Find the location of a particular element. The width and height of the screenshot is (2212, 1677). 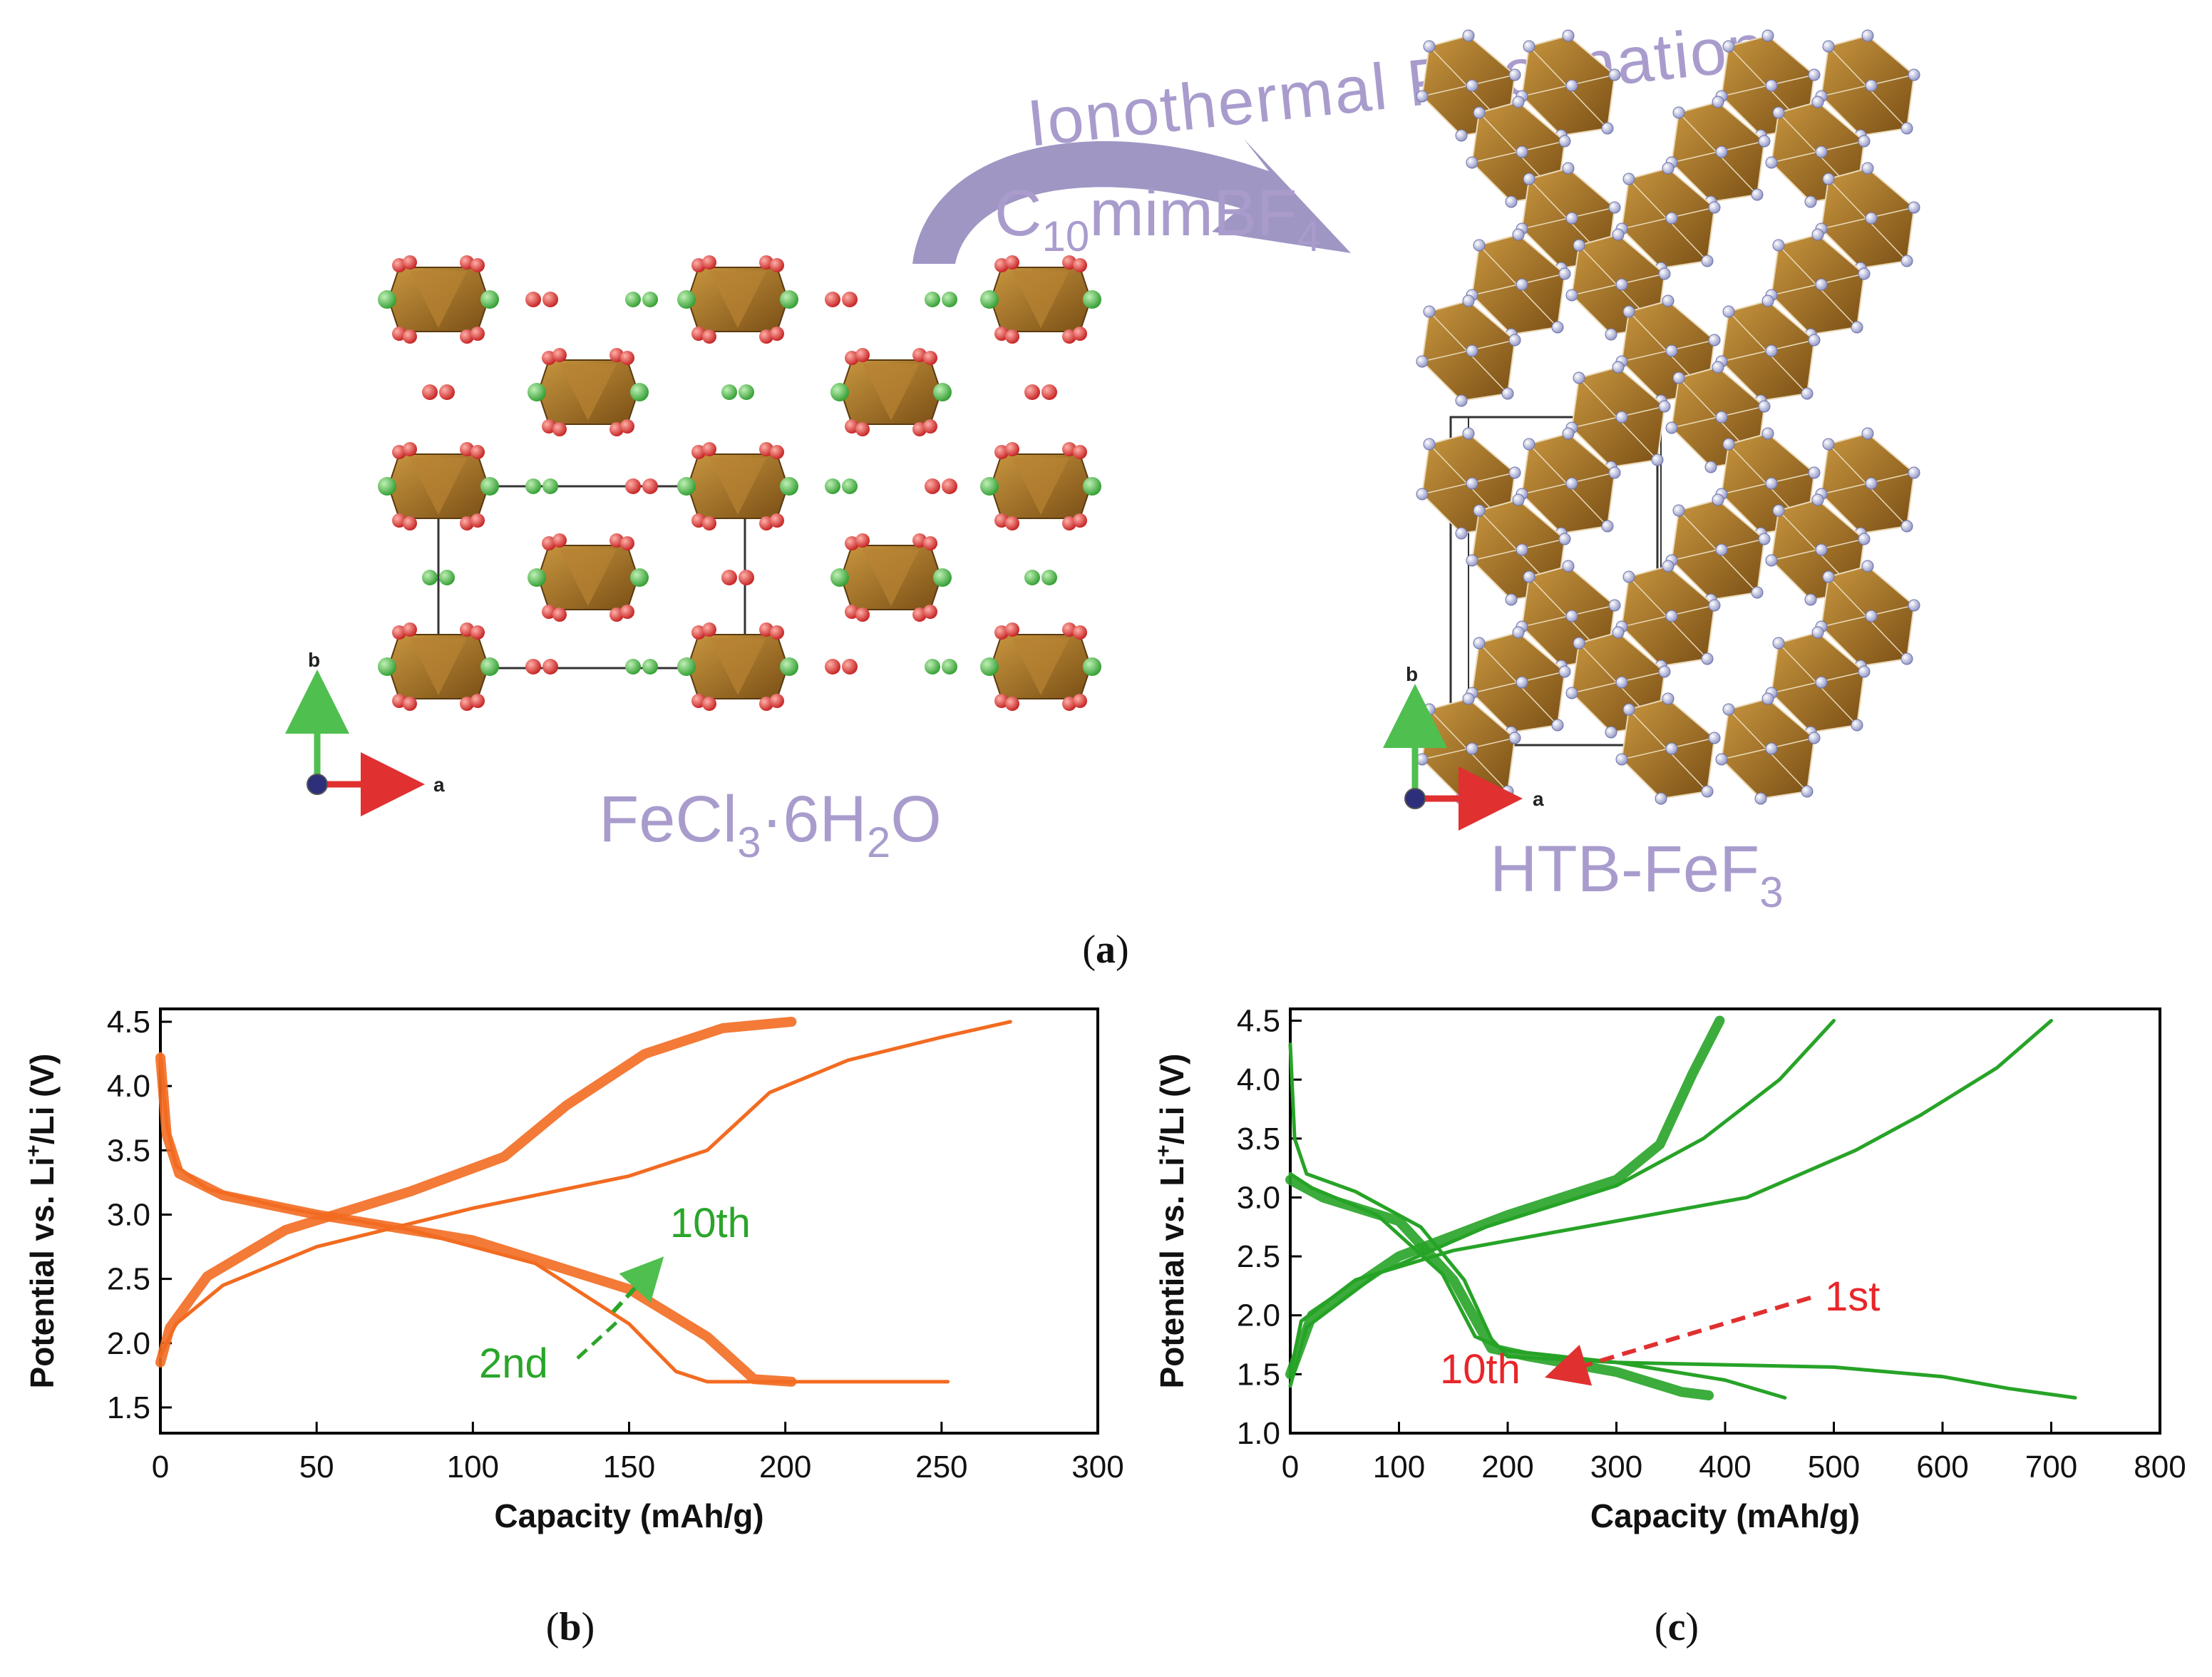

process-arrow is located at coordinates (1131, 202).